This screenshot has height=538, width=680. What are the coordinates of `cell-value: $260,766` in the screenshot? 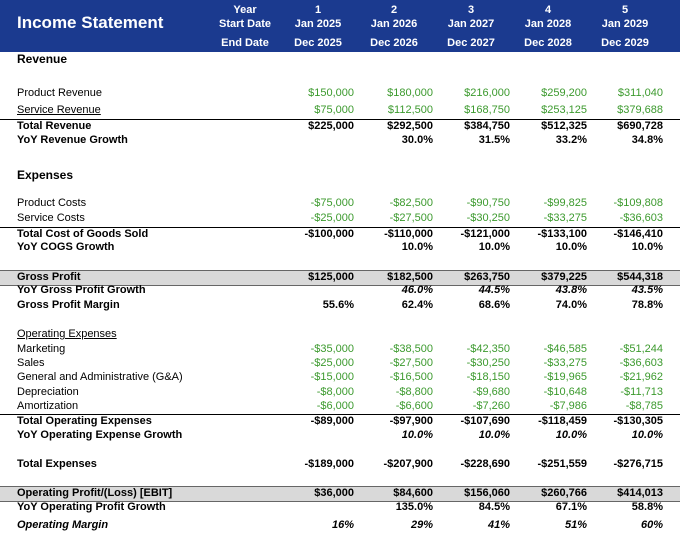 It's located at (564, 493).